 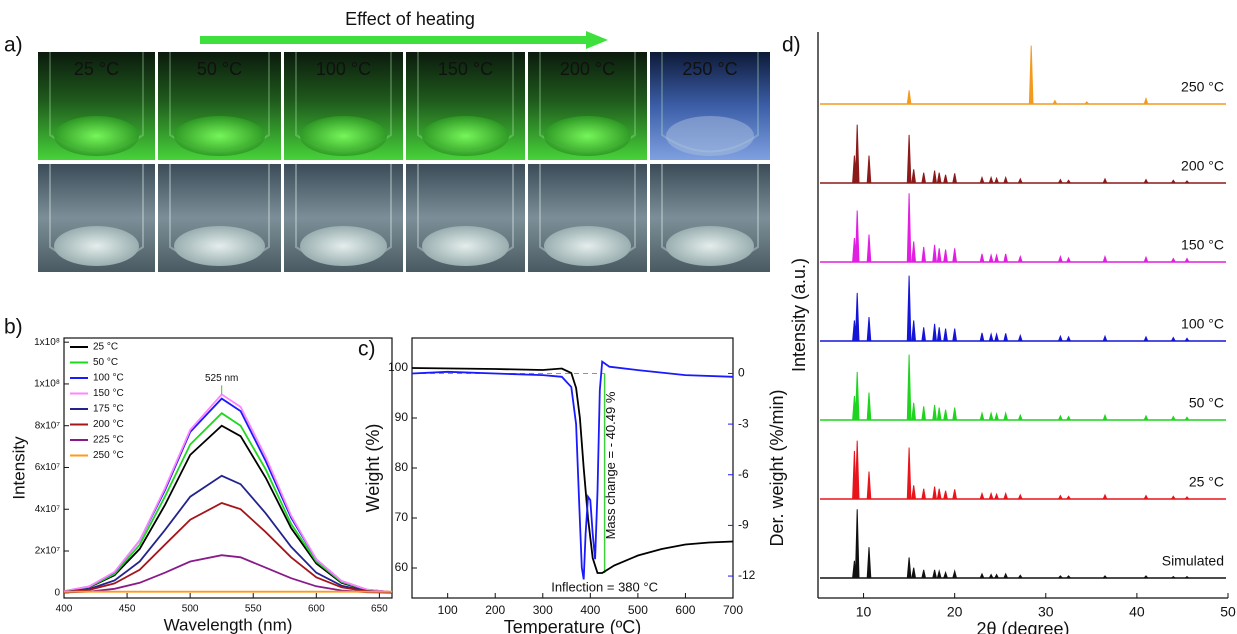 I want to click on temperature-label: 250 °C, so click(x=709, y=69).